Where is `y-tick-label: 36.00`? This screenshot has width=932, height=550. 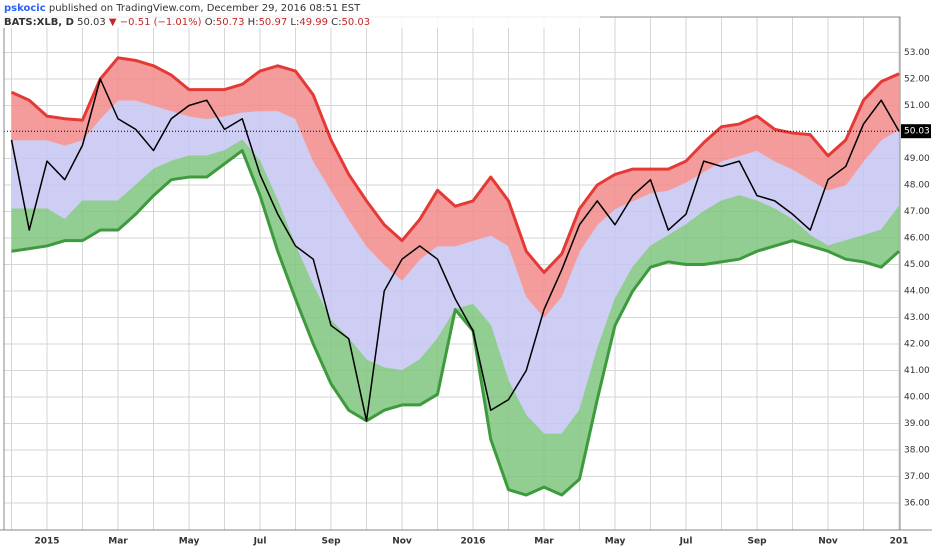 y-tick-label: 36.00 is located at coordinates (917, 503).